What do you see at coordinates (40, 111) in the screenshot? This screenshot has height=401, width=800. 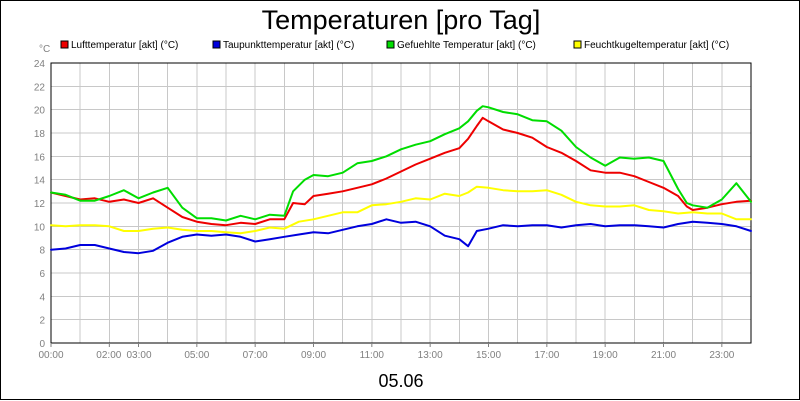 I see `y-tick-label: 20` at bounding box center [40, 111].